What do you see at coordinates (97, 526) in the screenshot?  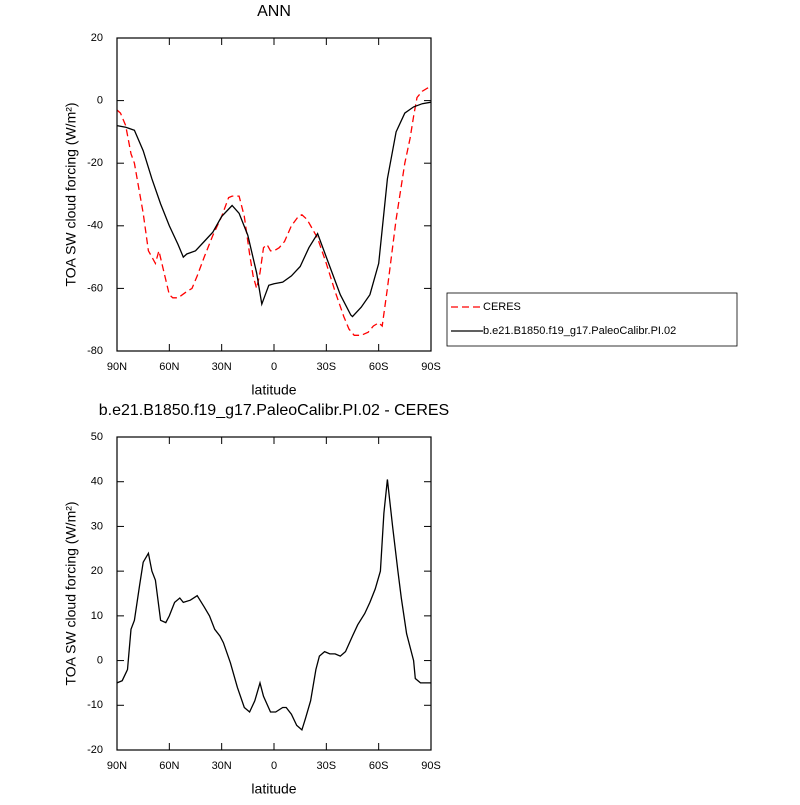 I see `y-tick-label: 30` at bounding box center [97, 526].